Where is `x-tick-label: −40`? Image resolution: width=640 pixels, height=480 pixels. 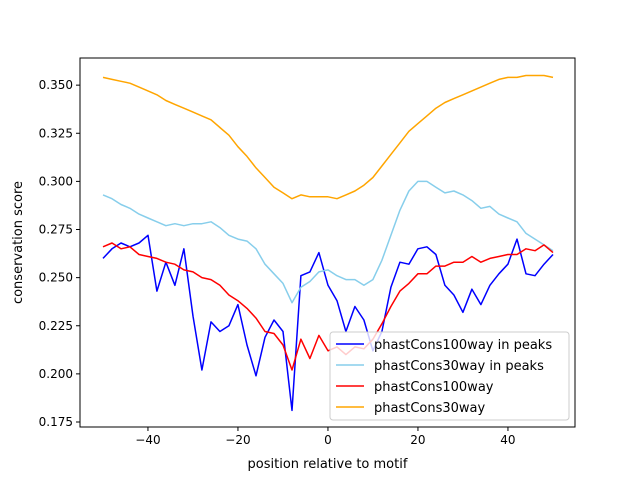
x-tick-label: −40 is located at coordinates (147, 440).